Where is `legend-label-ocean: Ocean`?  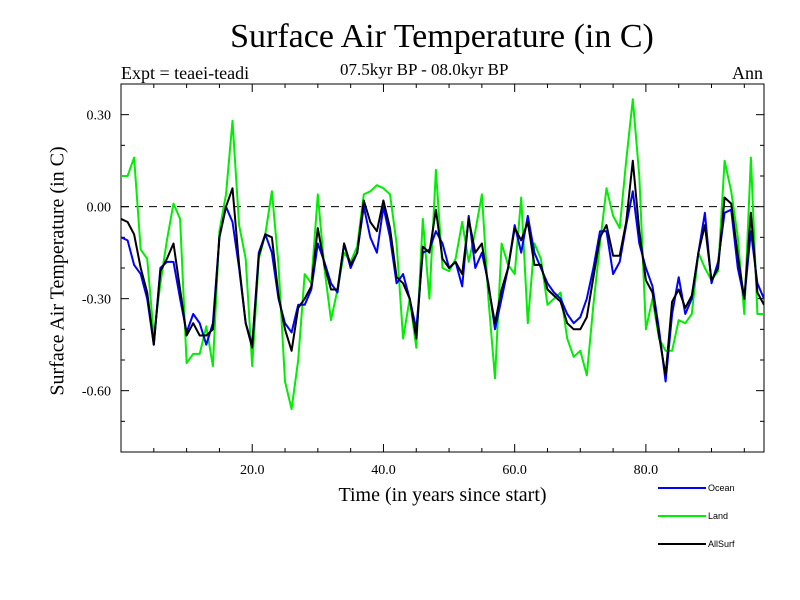 legend-label-ocean: Ocean is located at coordinates (721, 488).